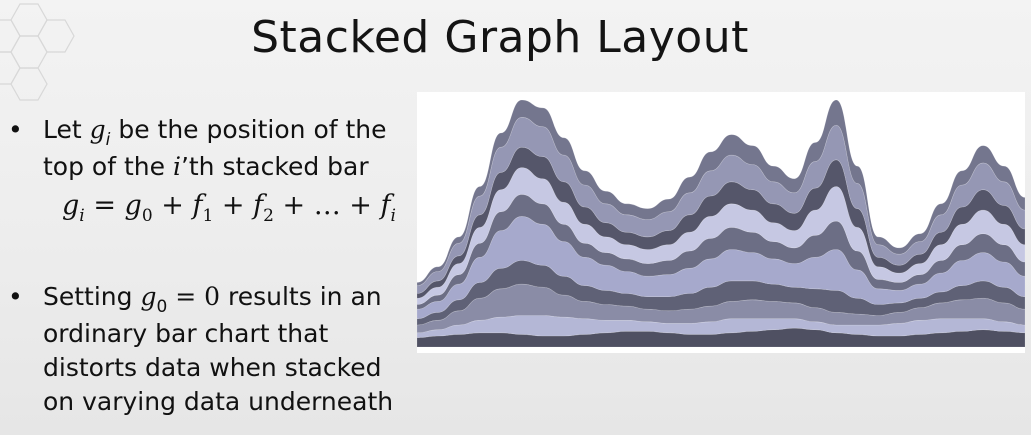 The height and width of the screenshot is (435, 1031). I want to click on hexagon-pattern-decoration, so click(37, 52).